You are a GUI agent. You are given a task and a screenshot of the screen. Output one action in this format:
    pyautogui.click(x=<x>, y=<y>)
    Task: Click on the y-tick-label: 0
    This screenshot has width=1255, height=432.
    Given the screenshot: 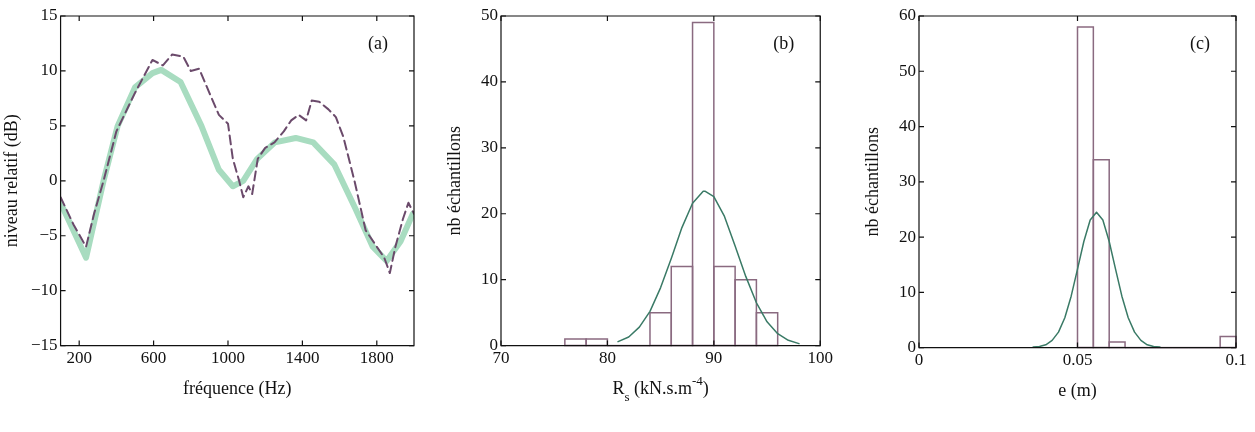 What is the action you would take?
    pyautogui.click(x=53, y=180)
    